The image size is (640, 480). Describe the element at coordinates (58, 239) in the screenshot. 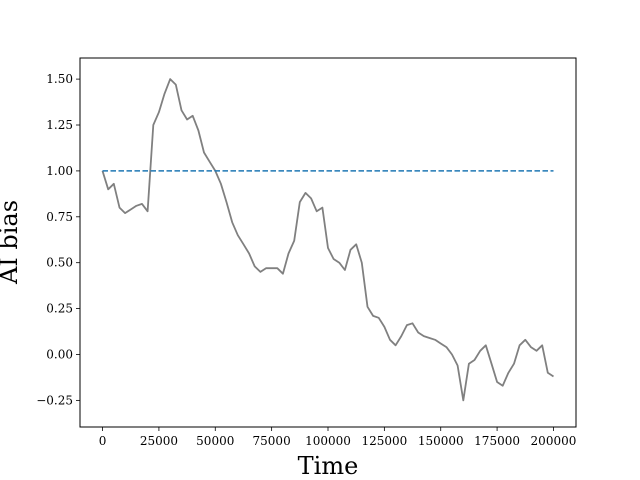

I see `y-axis-ticks: −0.25 0.00 0.25 0.50 0.75 1.00 1.25 1.50` at that location.